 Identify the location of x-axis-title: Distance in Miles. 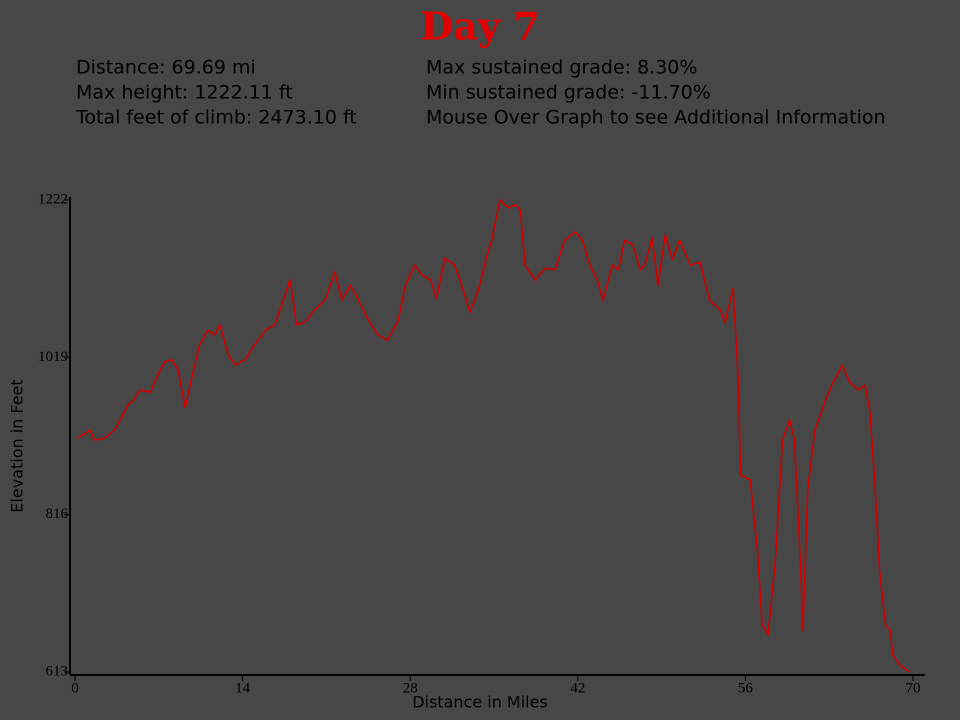
(480, 702).